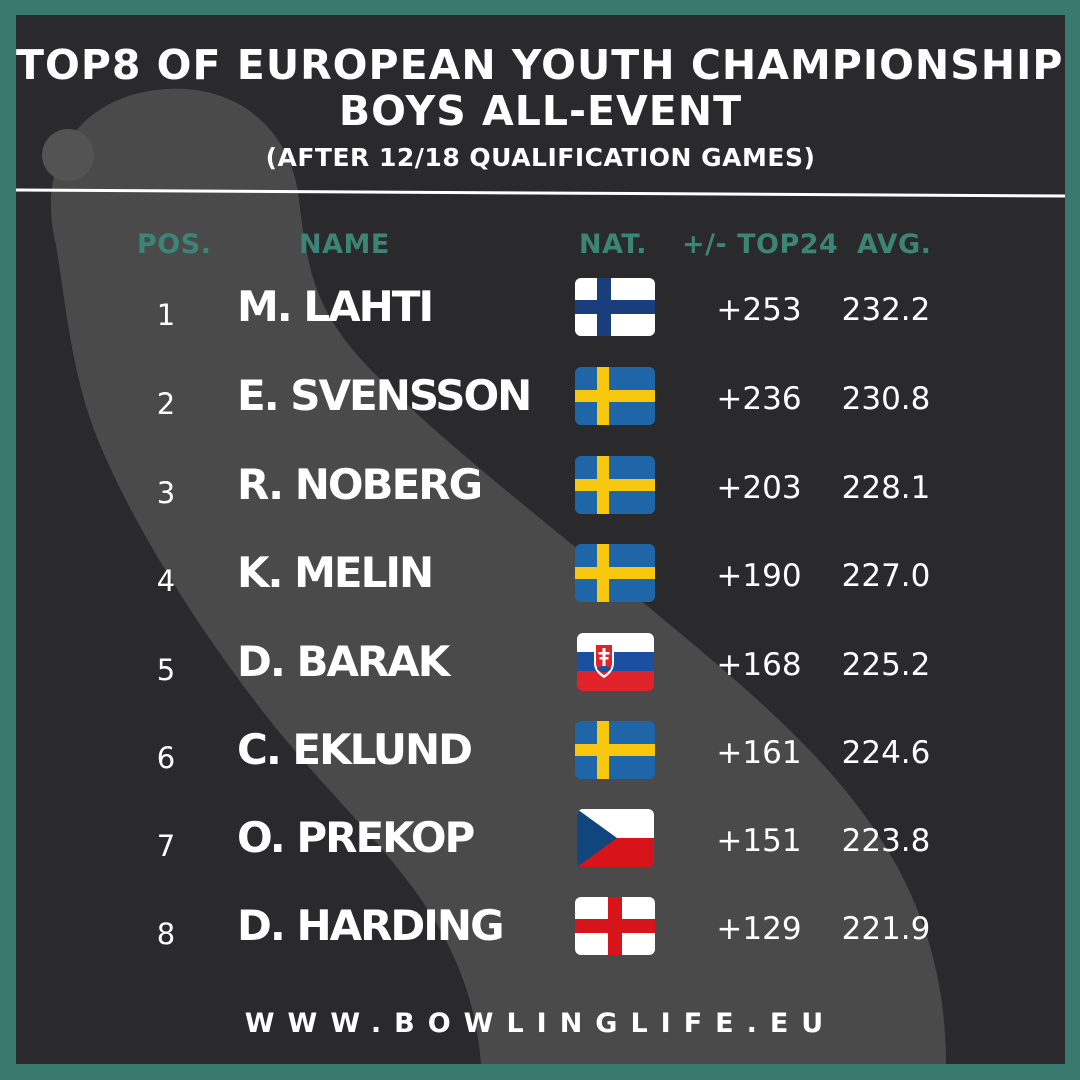 This screenshot has height=1080, width=1080. Describe the element at coordinates (540, 761) in the screenshot. I see `table-row: 6 C. EKLUND +161 224.6` at that location.